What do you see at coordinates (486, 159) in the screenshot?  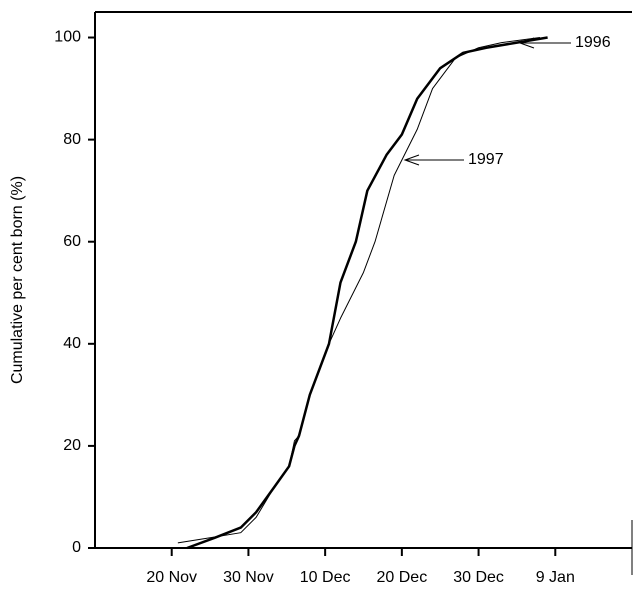 I see `annotation: 1997` at bounding box center [486, 159].